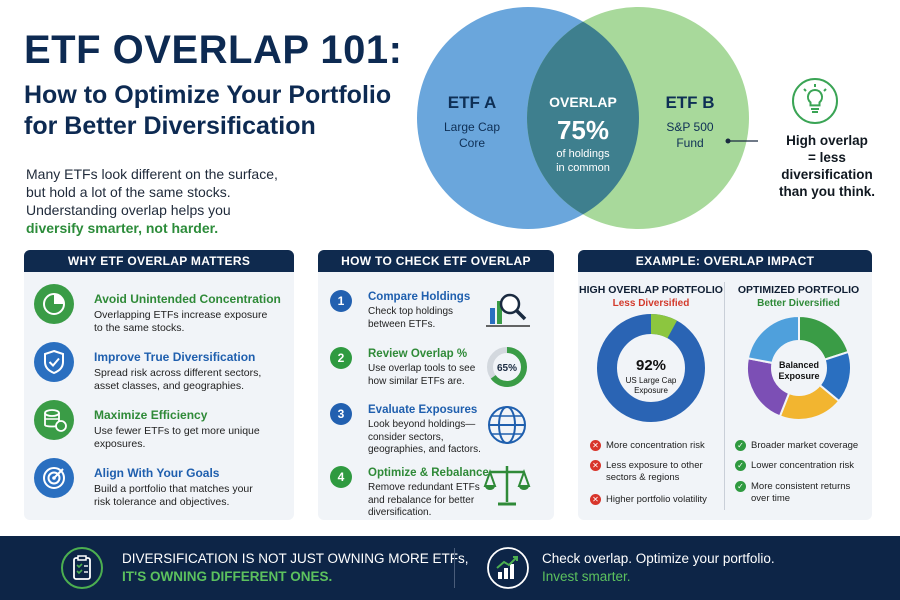 The height and width of the screenshot is (600, 900). Describe the element at coordinates (583, 102) in the screenshot. I see `venn-overlap-title: OVERLAP` at that location.